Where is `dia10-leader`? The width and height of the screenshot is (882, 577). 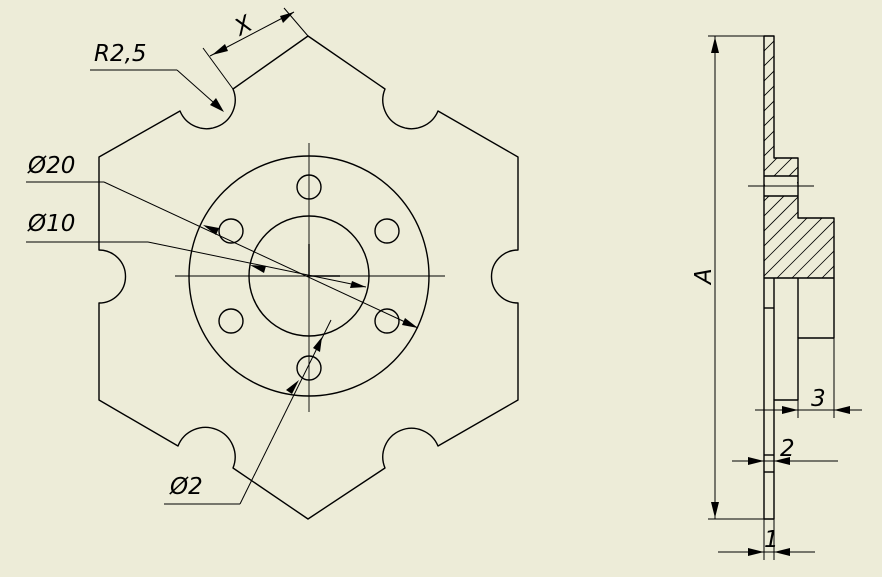 dia10-leader is located at coordinates (257, 264).